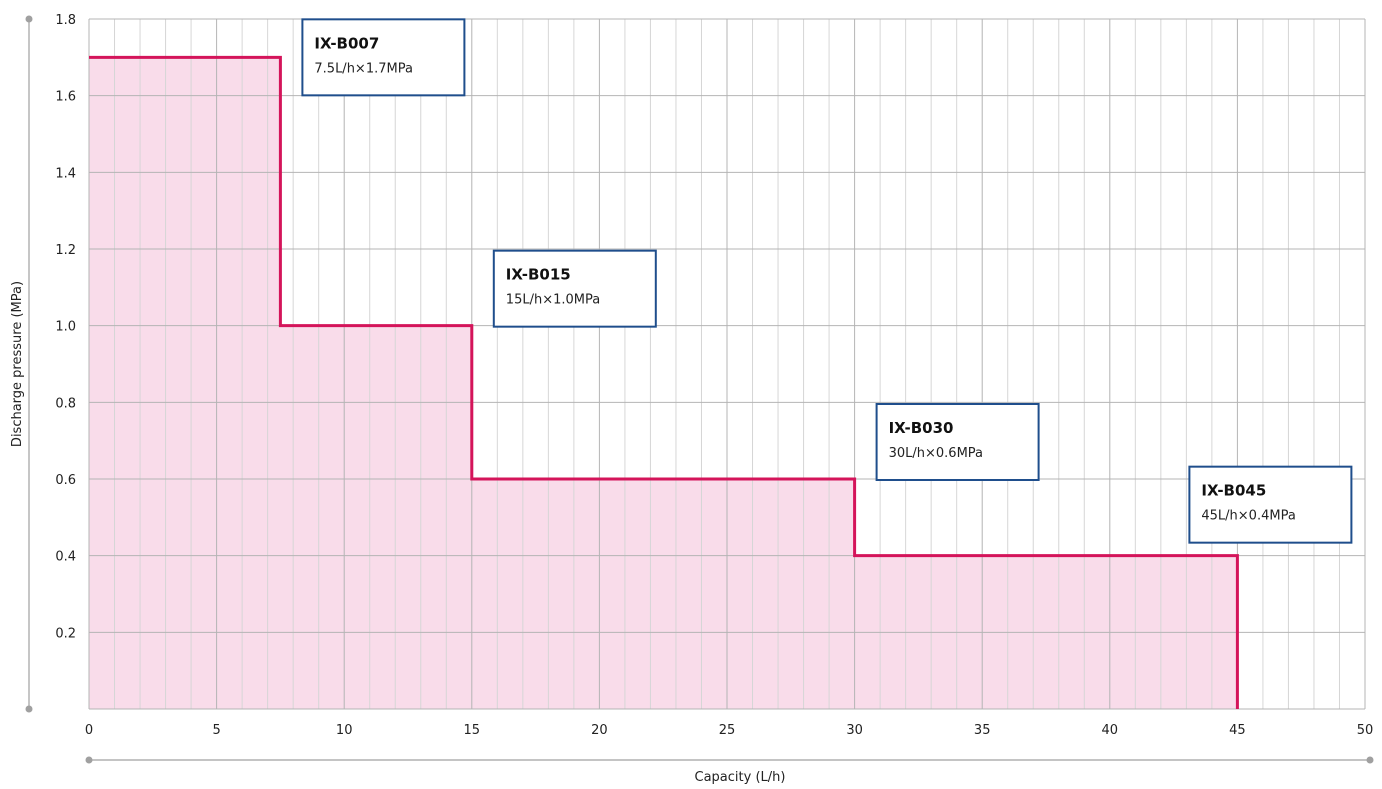 The height and width of the screenshot is (789, 1382). I want to click on x-tick-label: 35, so click(982, 730).